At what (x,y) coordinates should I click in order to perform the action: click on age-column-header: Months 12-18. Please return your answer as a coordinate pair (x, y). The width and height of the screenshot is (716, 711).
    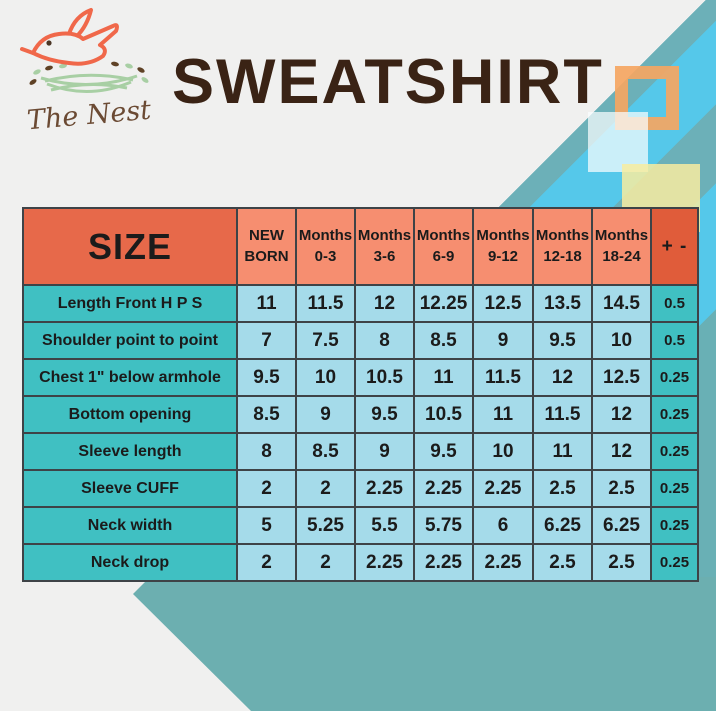
    Looking at the image, I should click on (562, 246).